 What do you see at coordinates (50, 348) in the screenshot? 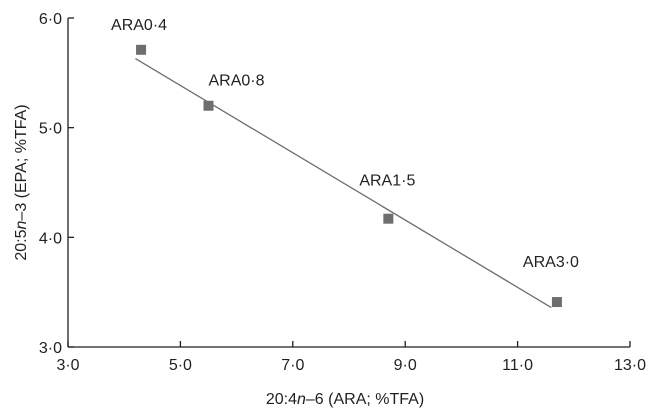
I see `y-tick-label: 3·0` at bounding box center [50, 348].